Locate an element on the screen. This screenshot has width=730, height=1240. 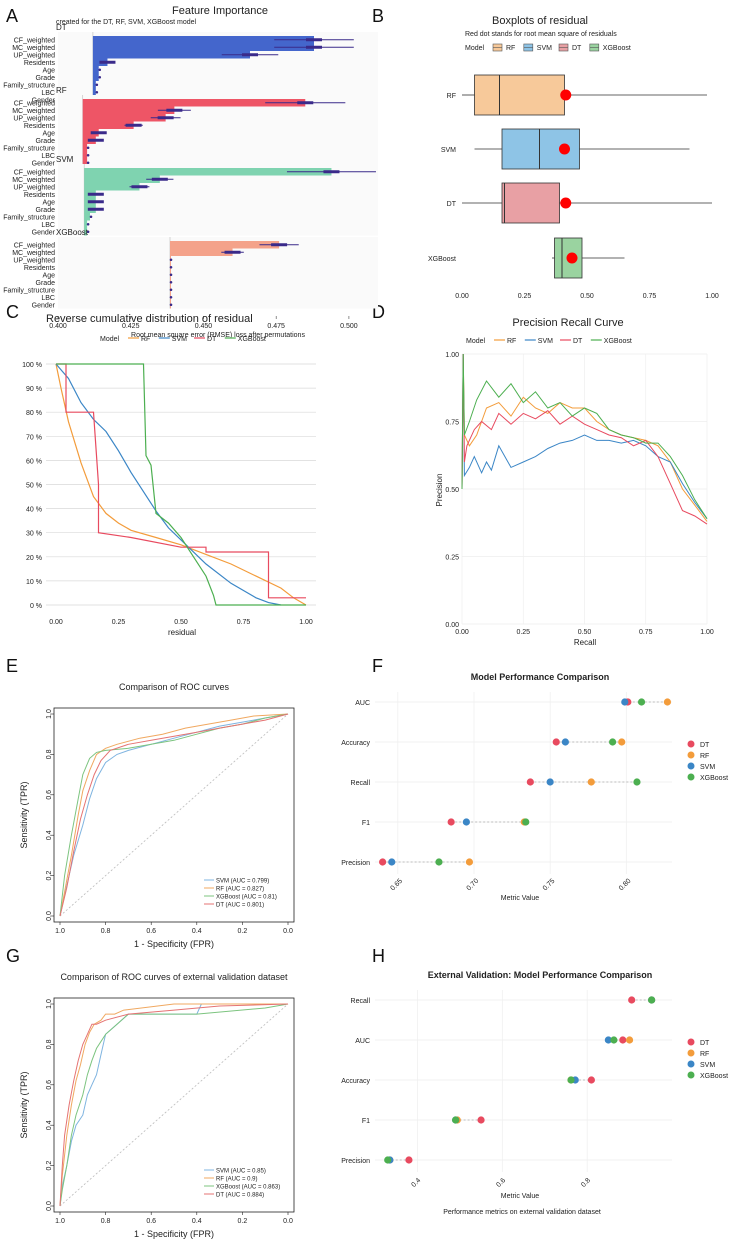
metric-label: Recall is located at coordinates (361, 783).